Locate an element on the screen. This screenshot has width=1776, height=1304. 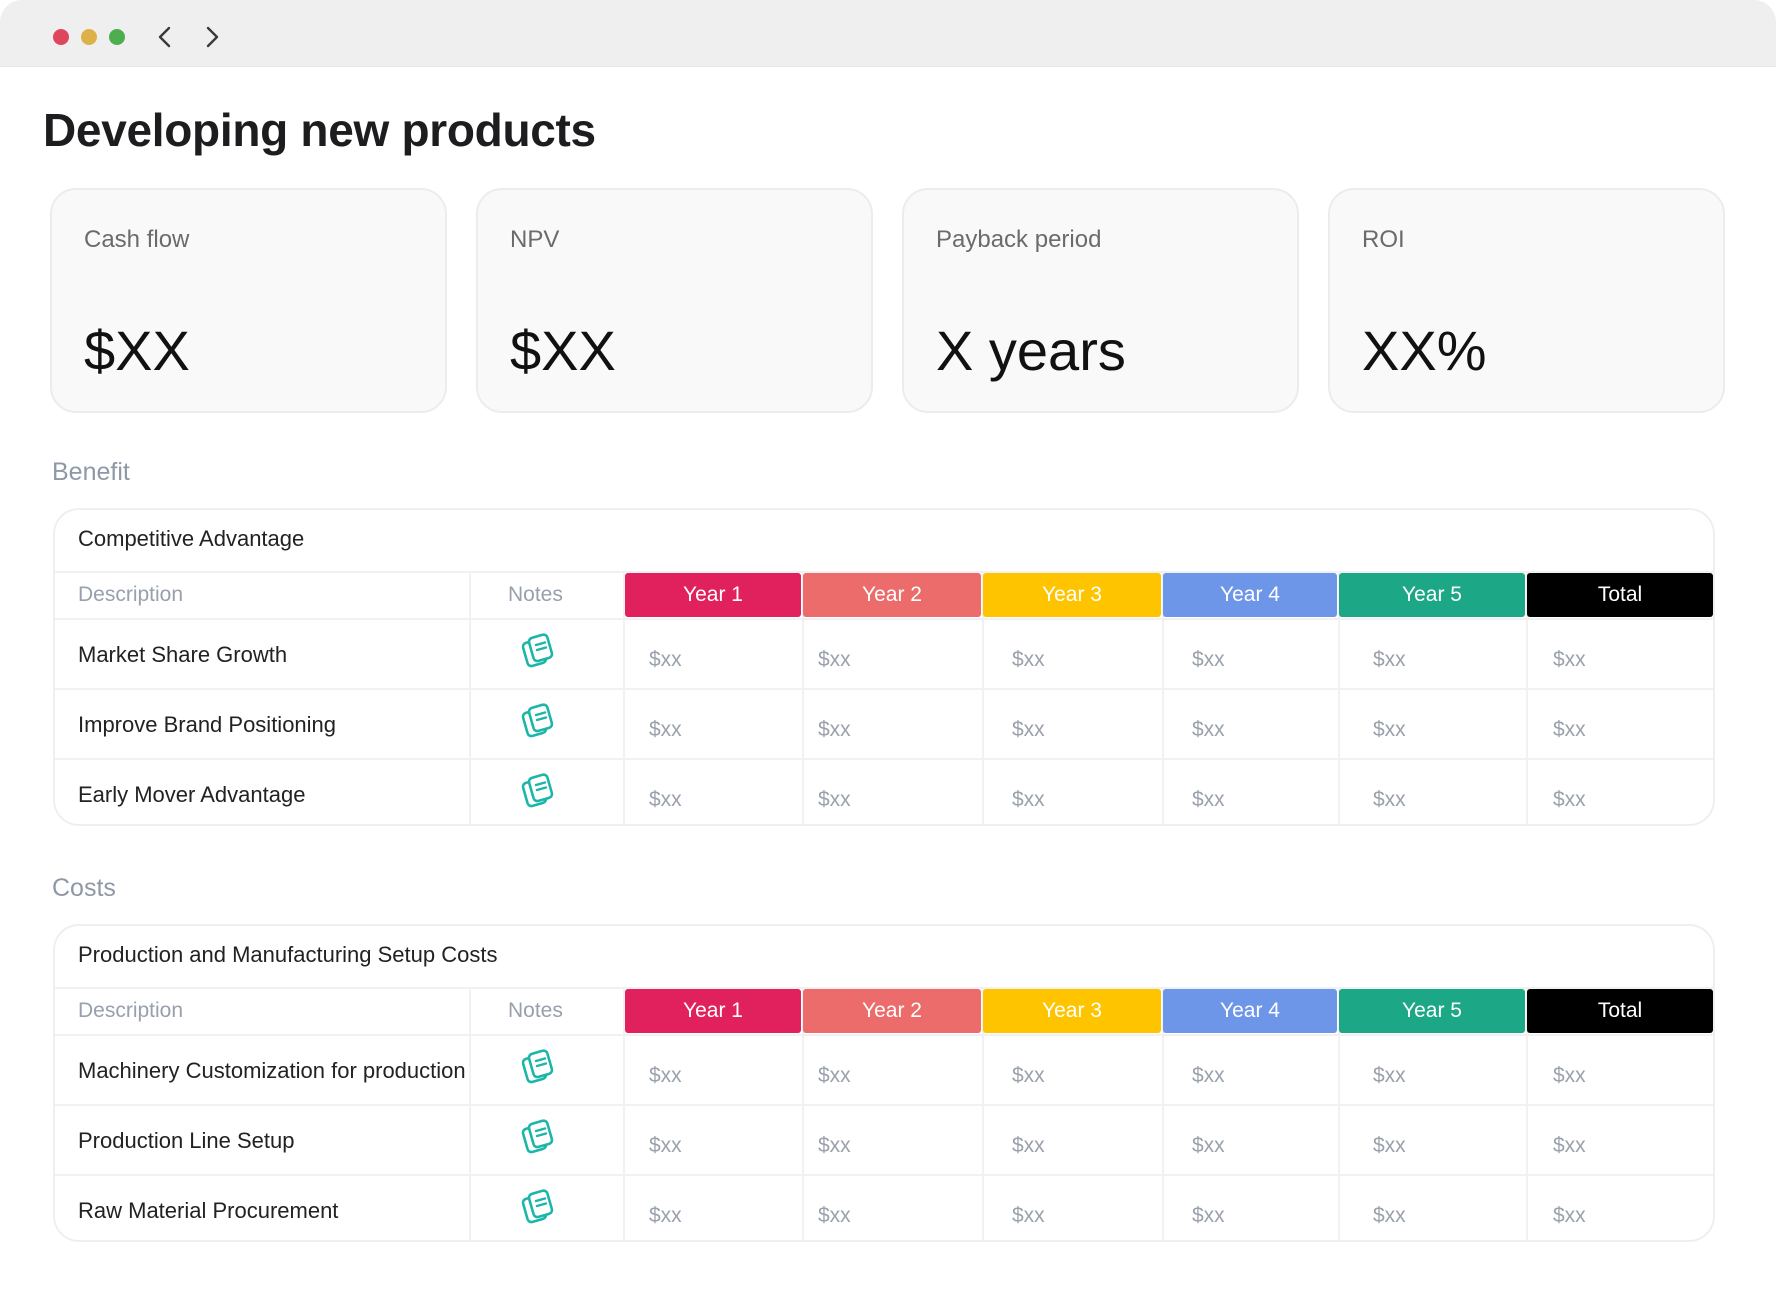
minimize-window-button is located at coordinates (89, 37).